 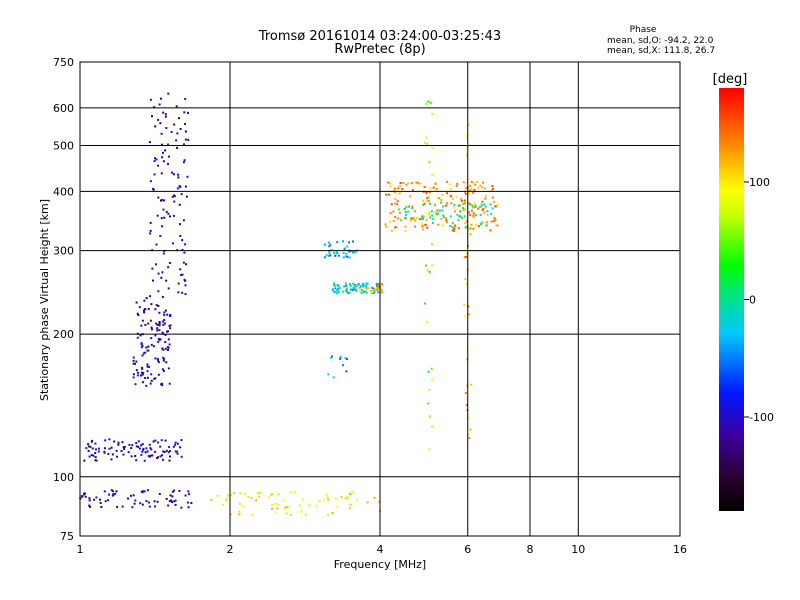 What do you see at coordinates (67, 536) in the screenshot?
I see `y-tick-label: 75` at bounding box center [67, 536].